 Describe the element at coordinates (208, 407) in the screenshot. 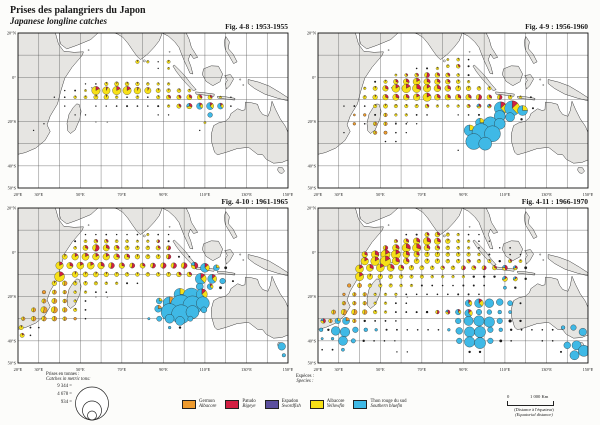

I see `species-en: Albacore` at that location.